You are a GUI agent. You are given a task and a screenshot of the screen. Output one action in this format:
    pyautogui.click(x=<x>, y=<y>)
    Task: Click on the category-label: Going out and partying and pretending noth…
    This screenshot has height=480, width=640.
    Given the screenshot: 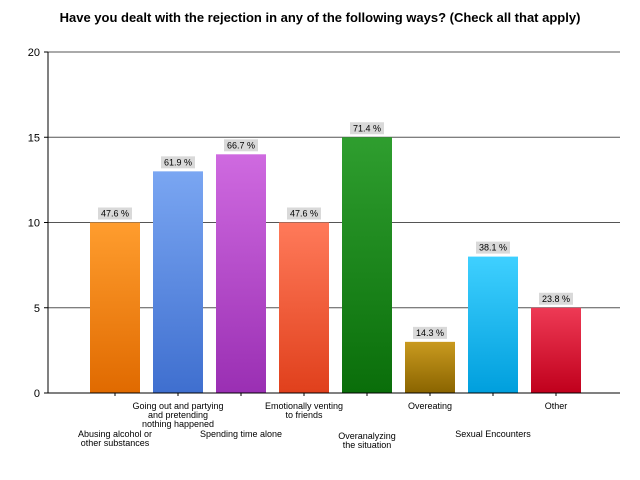 What is the action you would take?
    pyautogui.click(x=177, y=415)
    